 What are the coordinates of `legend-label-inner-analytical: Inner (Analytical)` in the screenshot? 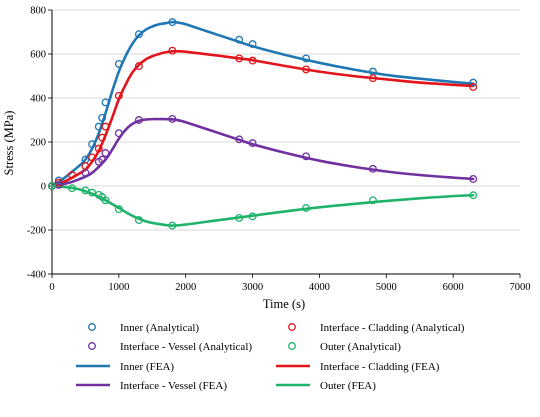 It's located at (159, 328).